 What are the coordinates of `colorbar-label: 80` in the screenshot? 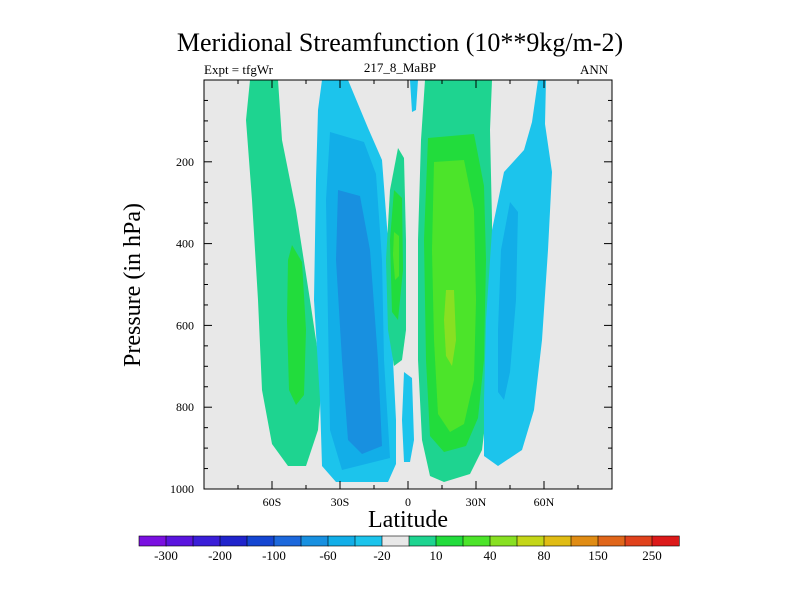 It's located at (544, 555).